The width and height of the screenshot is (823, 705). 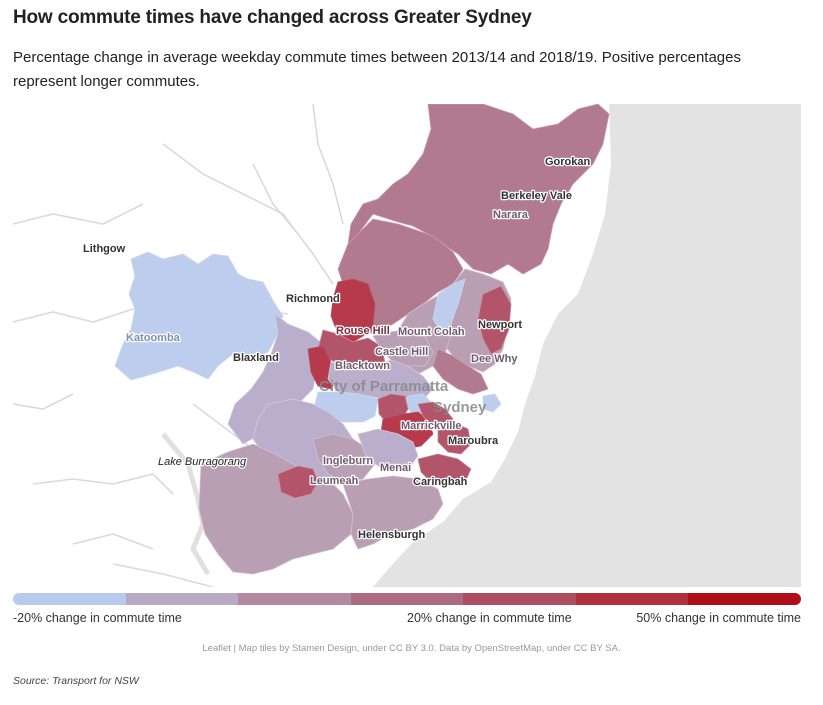 I want to click on label-marrickville: Marrickville, so click(x=431, y=426).